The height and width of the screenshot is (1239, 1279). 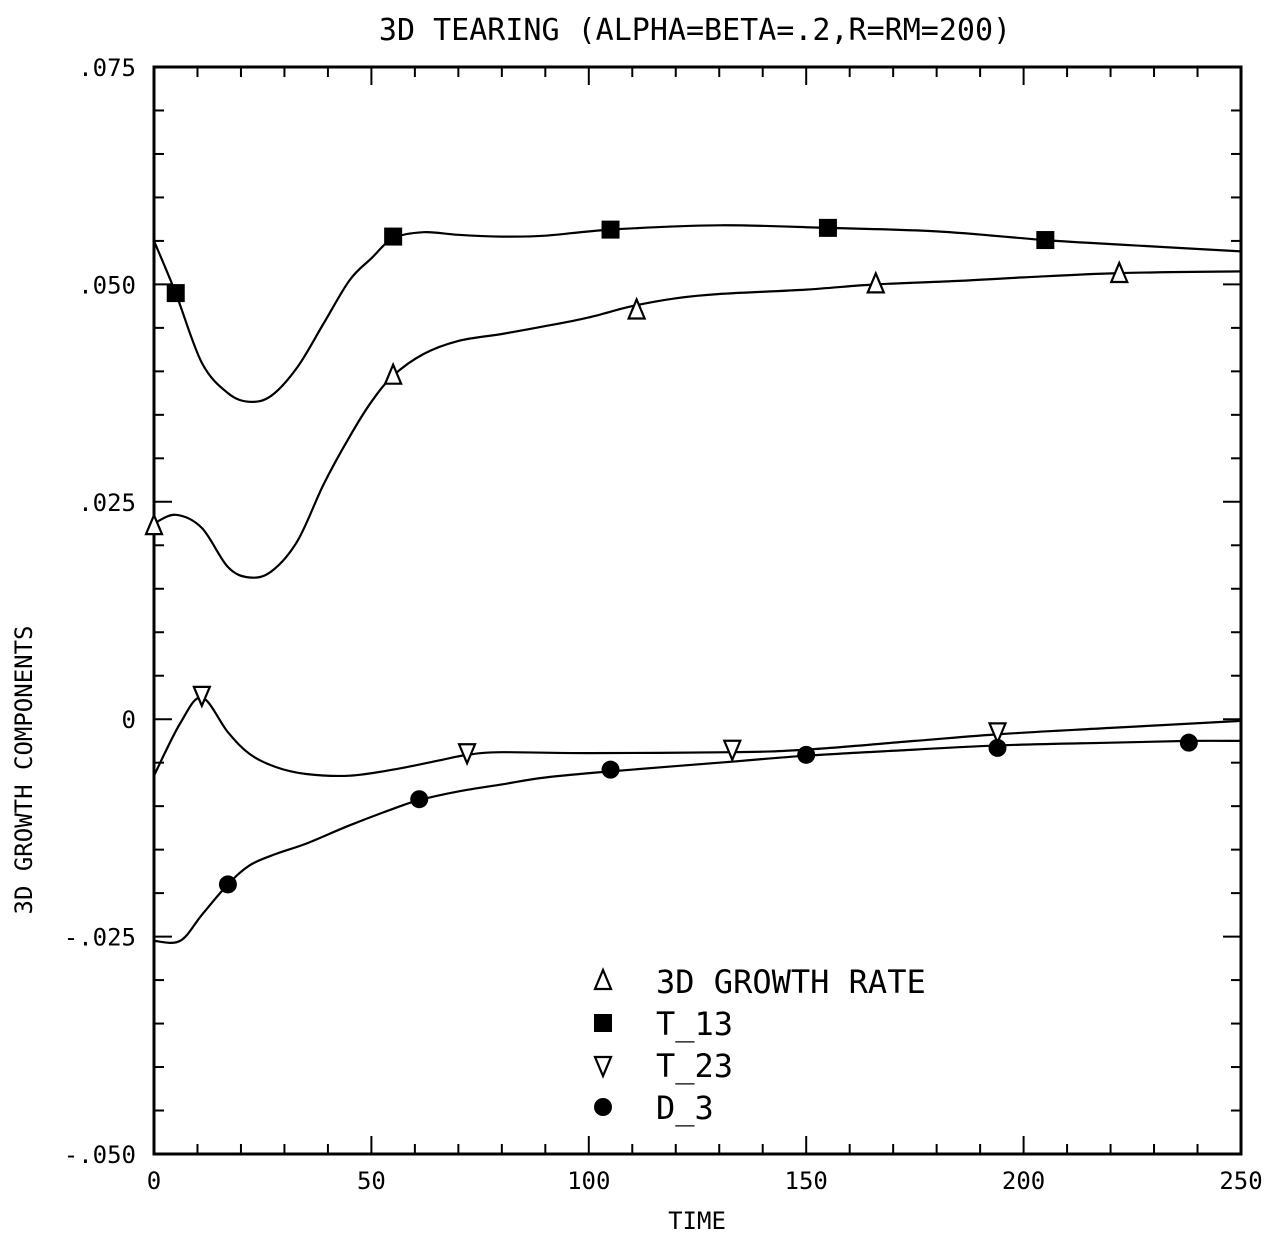 What do you see at coordinates (694, 1024) in the screenshot?
I see `legend-label: T_13` at bounding box center [694, 1024].